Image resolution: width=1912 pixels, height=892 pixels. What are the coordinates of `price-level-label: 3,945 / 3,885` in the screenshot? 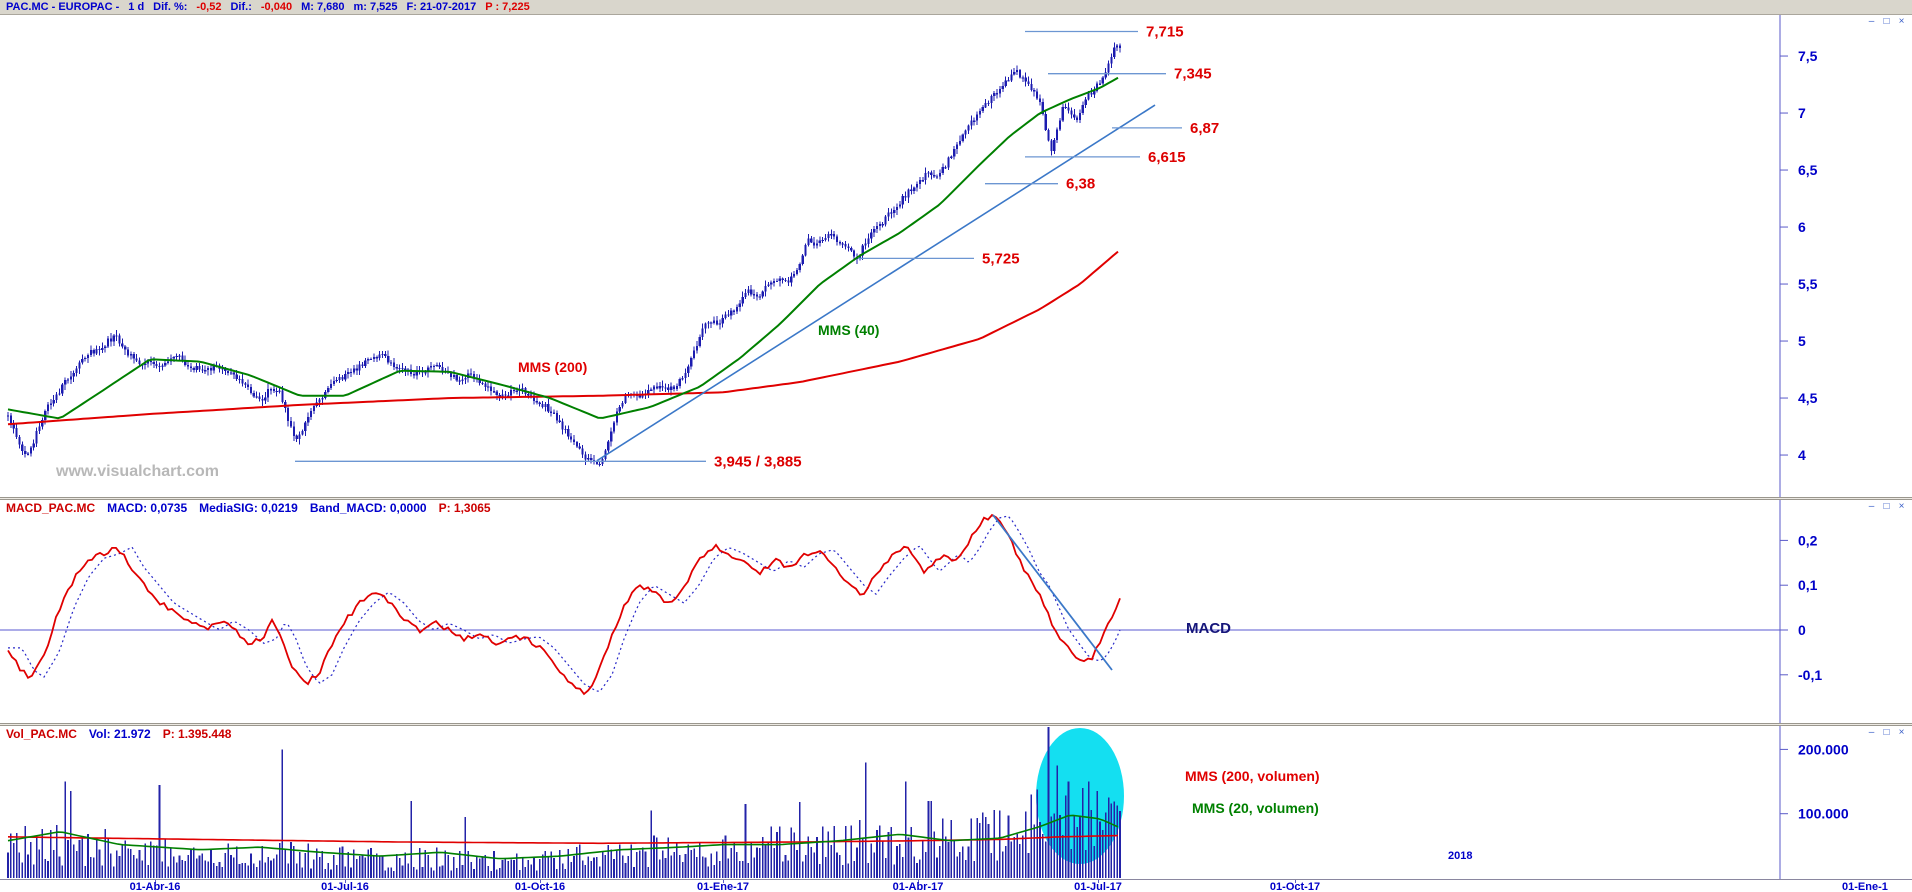 It's located at (758, 461).